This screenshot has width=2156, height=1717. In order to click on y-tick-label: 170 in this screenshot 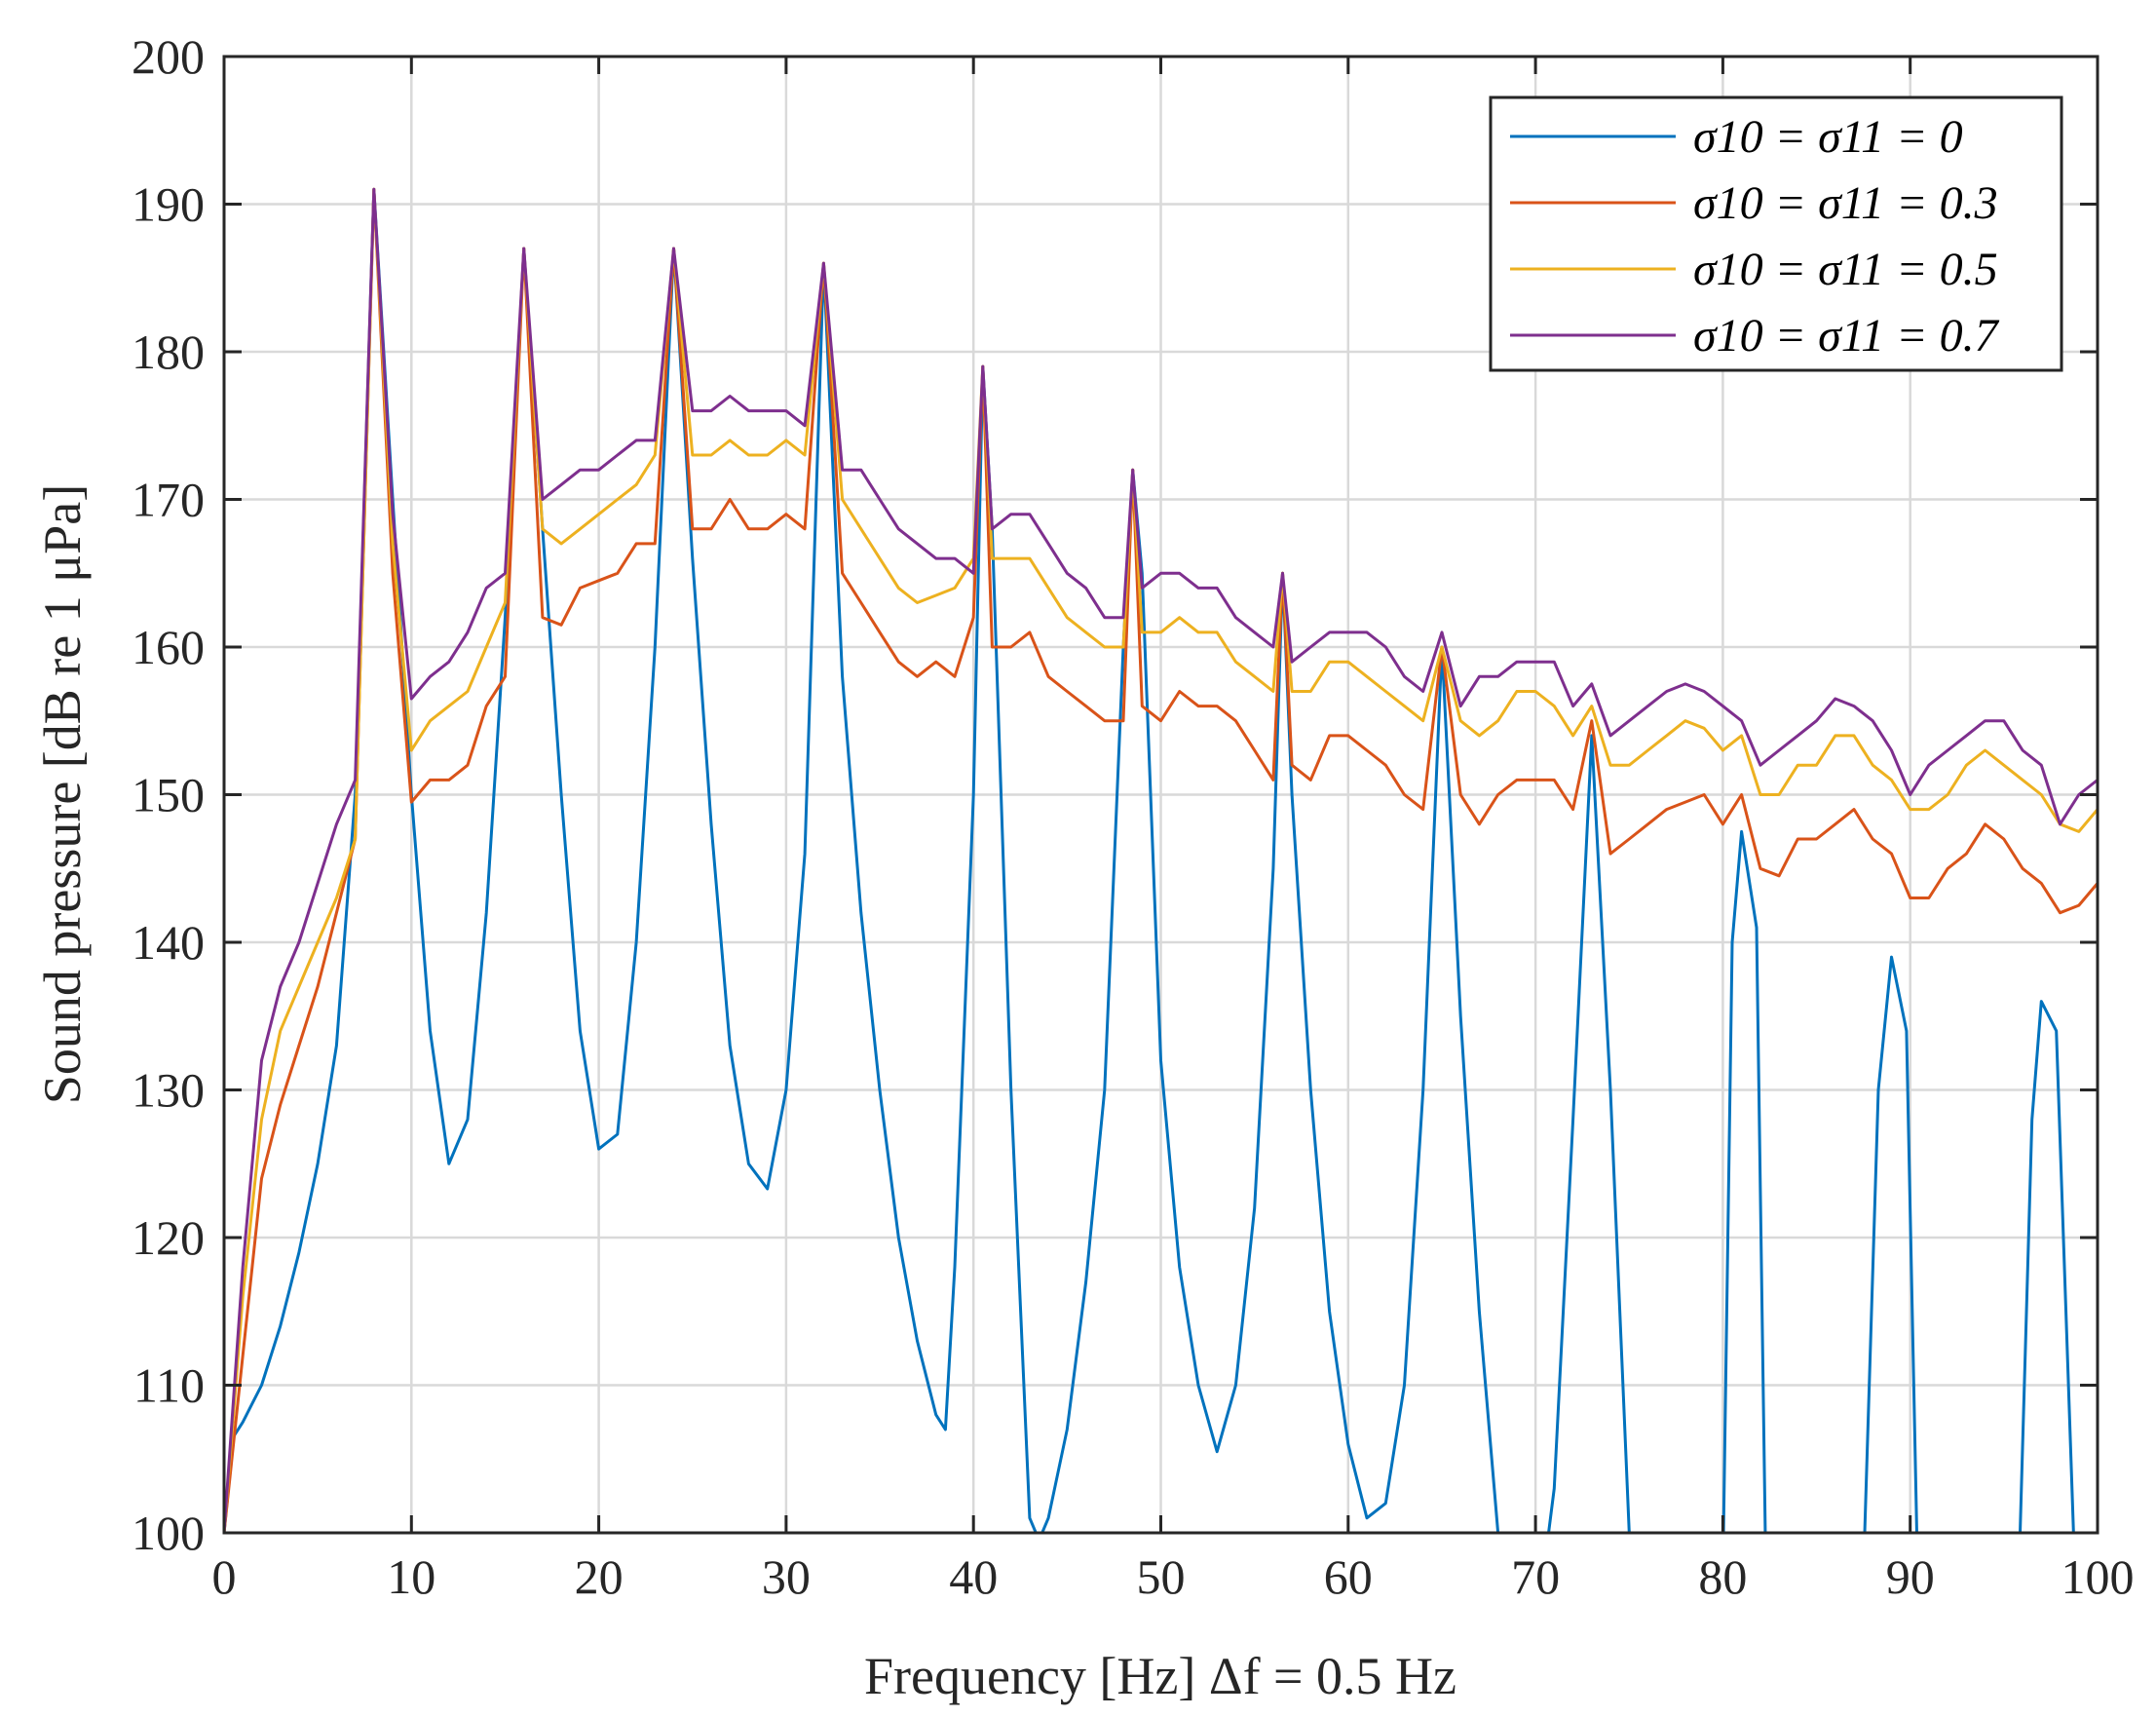, I will do `click(168, 500)`.